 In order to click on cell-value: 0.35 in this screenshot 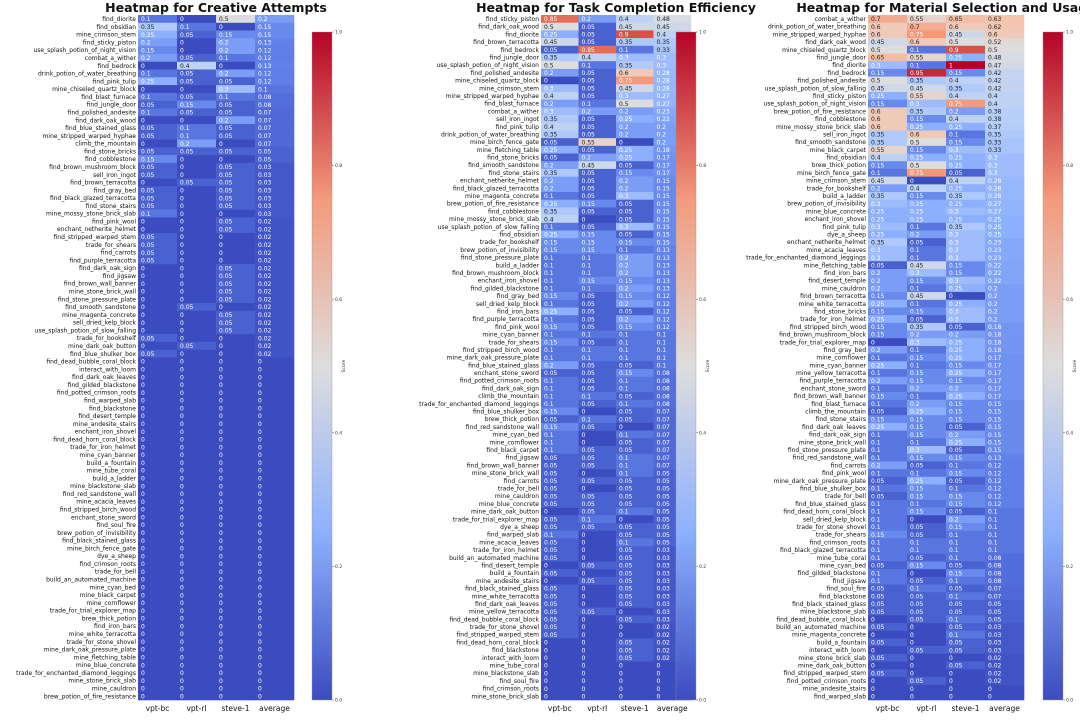, I will do `click(878, 135)`.